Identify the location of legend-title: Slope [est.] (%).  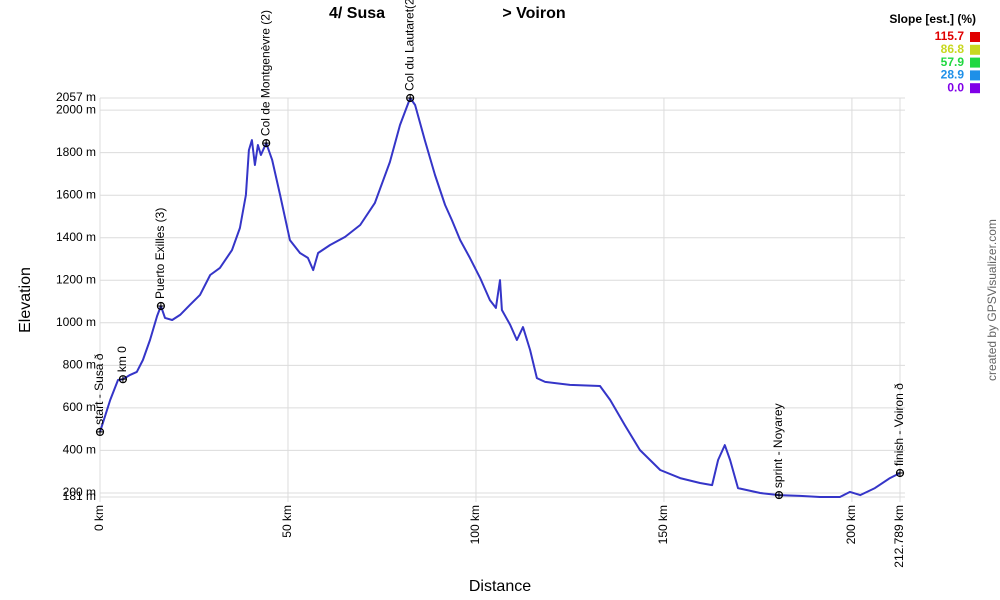
(932, 19).